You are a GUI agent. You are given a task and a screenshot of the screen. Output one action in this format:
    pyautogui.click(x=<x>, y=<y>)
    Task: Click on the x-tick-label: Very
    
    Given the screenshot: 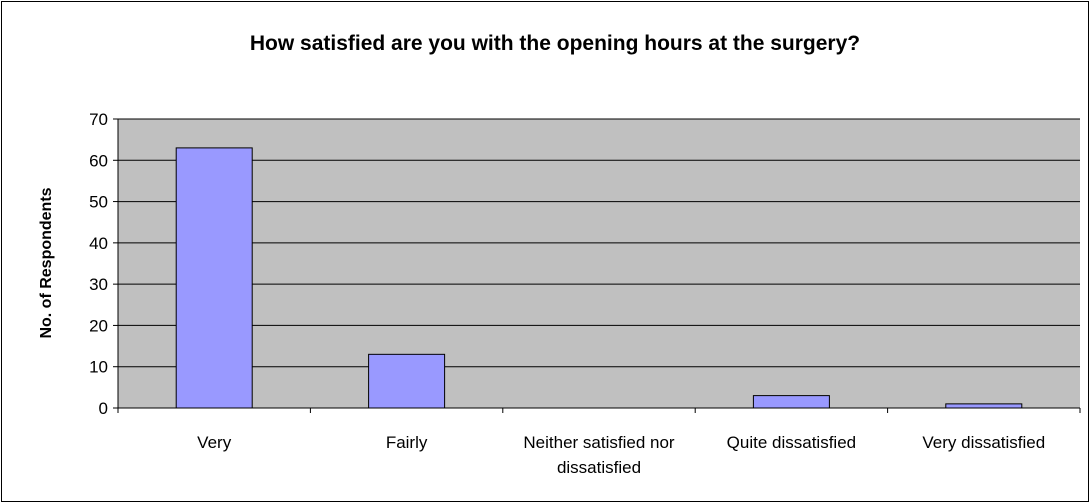 What is the action you would take?
    pyautogui.click(x=214, y=442)
    